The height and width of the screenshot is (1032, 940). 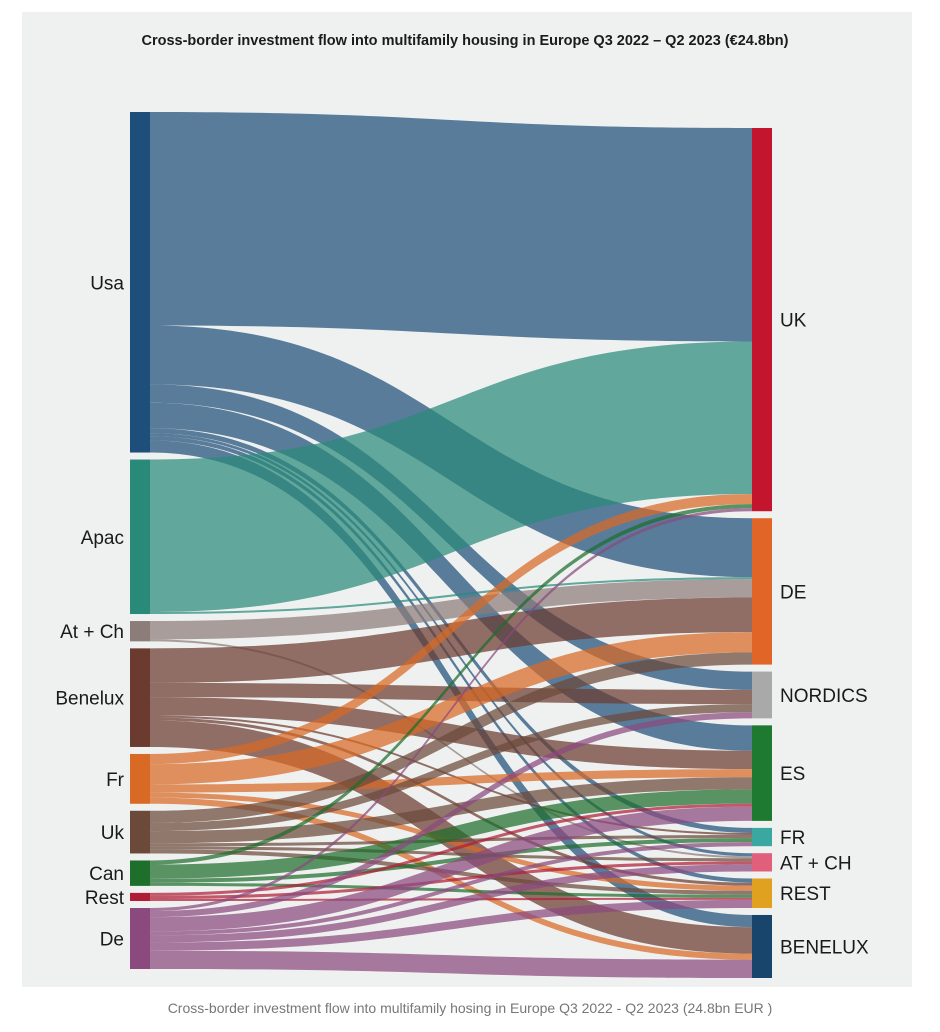 What do you see at coordinates (762, 862) in the screenshot?
I see `target-node-t_atch` at bounding box center [762, 862].